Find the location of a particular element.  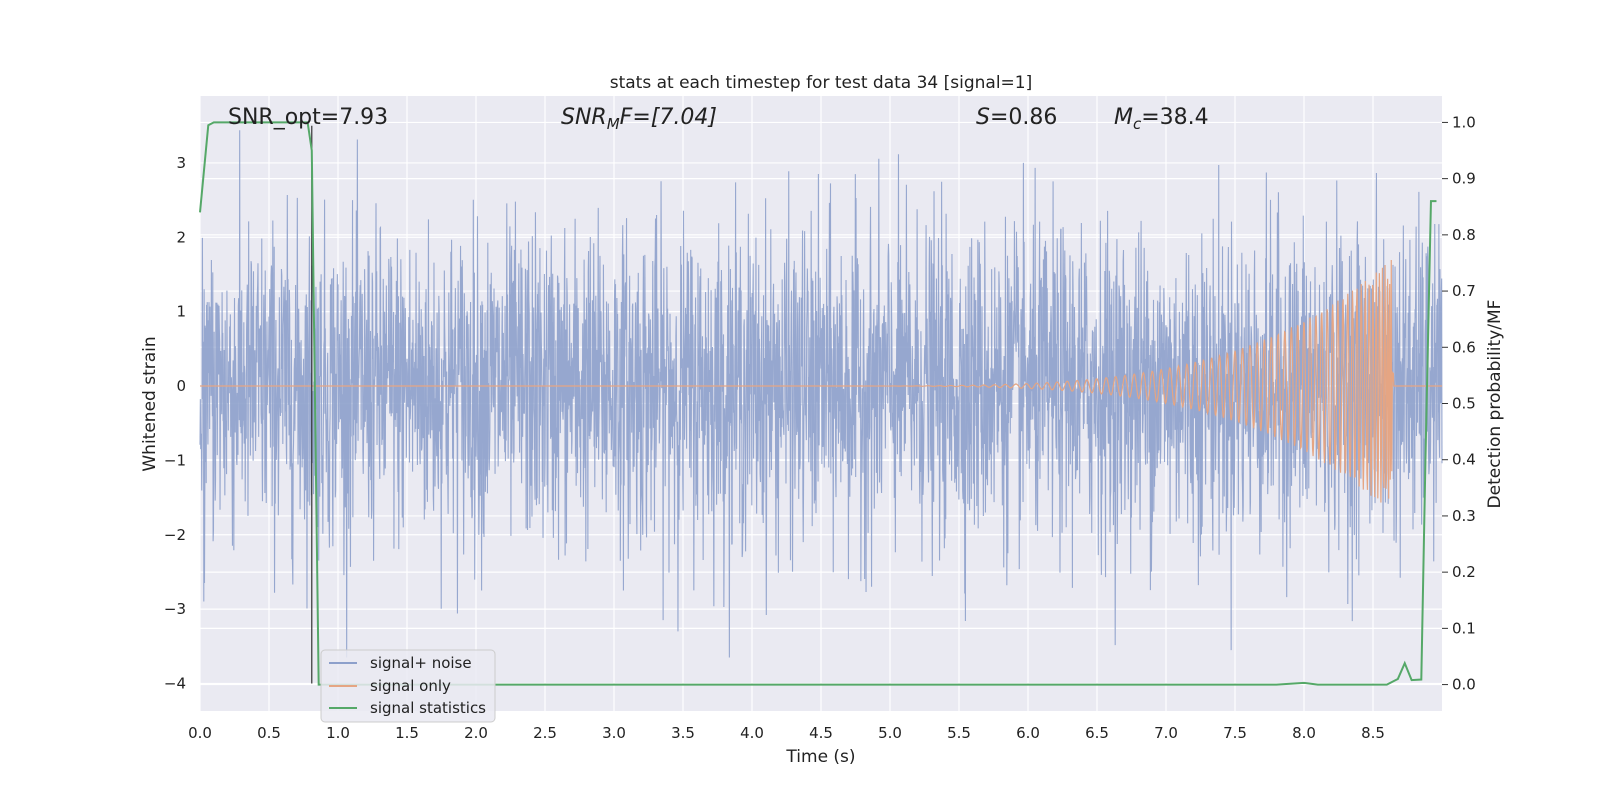

legend-box is located at coordinates (408, 686).